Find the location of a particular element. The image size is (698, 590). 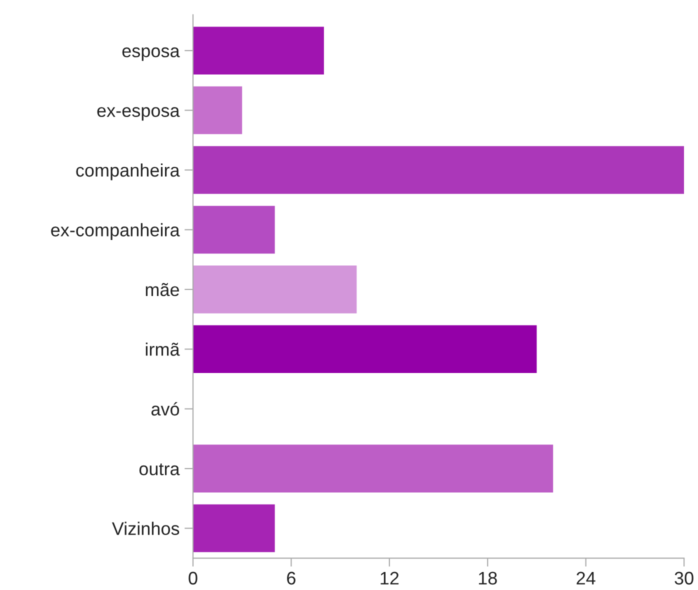

y-tick-label: irmã is located at coordinates (163, 349).